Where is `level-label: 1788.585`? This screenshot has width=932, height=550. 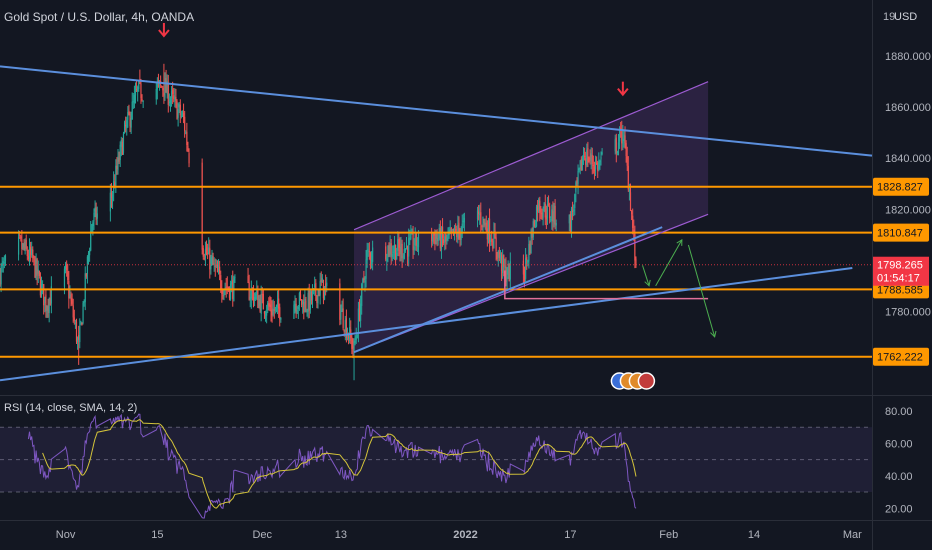 level-label: 1788.585 is located at coordinates (900, 290).